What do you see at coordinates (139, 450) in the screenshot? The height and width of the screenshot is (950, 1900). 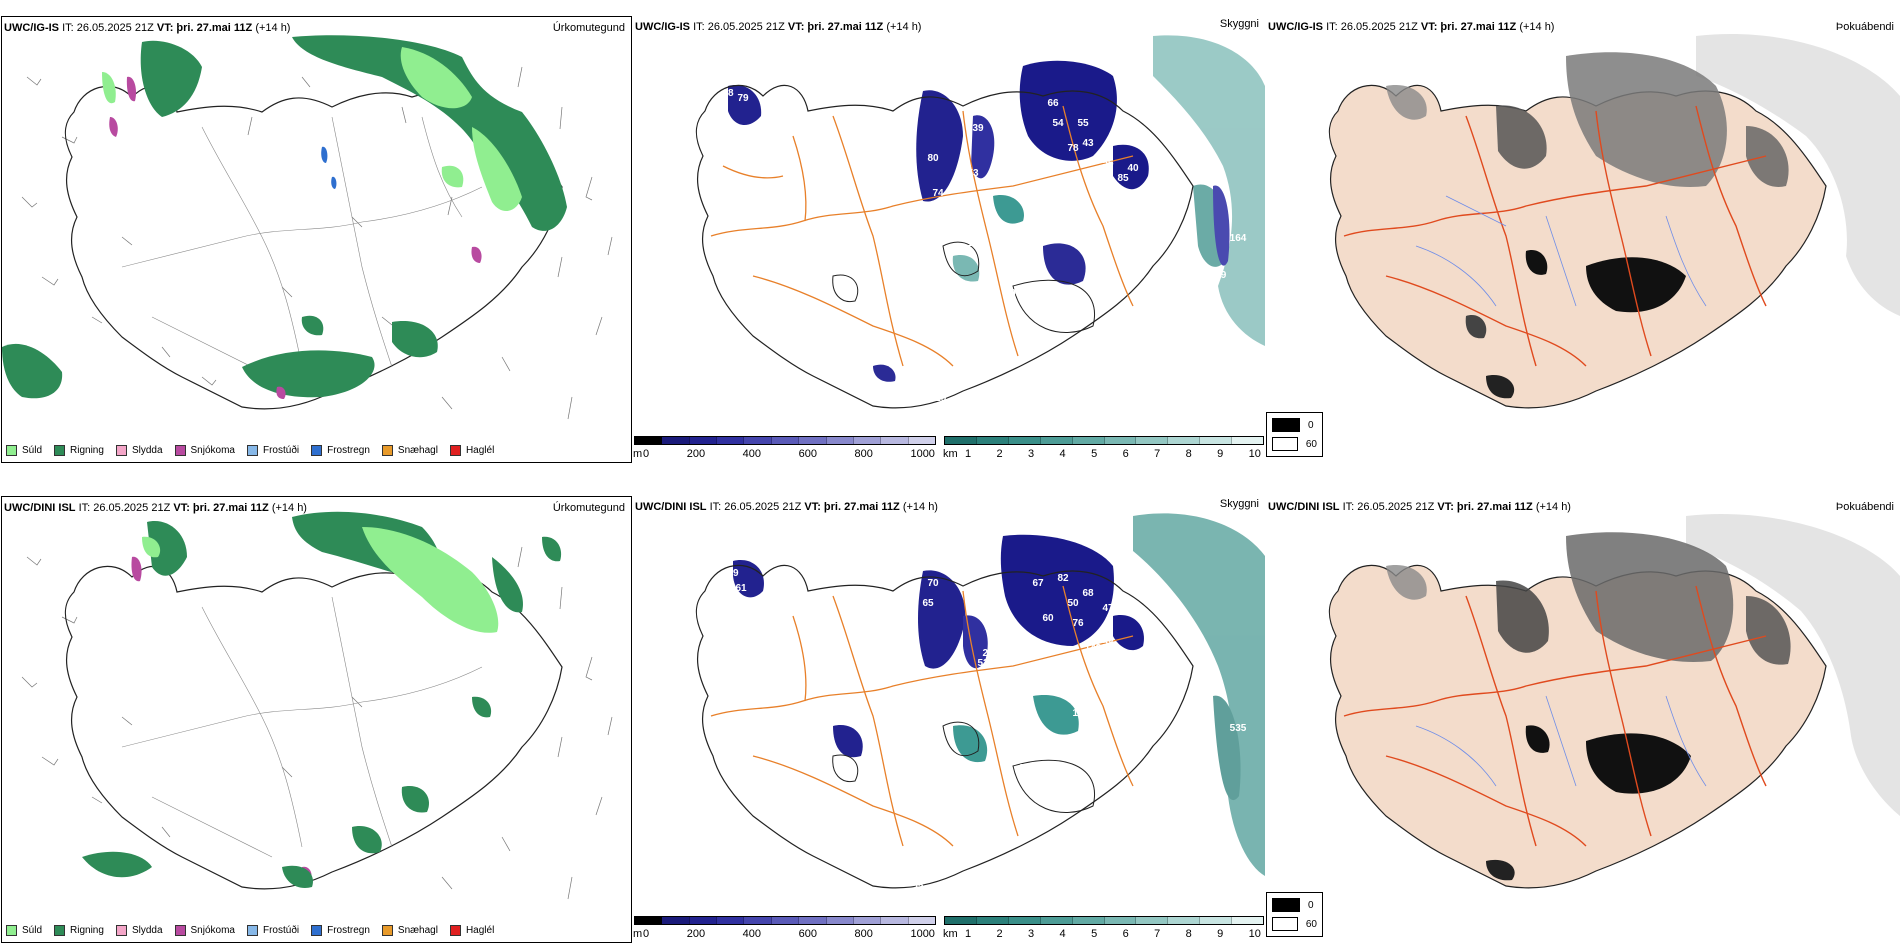 I see `precip-legend-item: Slydda` at bounding box center [139, 450].